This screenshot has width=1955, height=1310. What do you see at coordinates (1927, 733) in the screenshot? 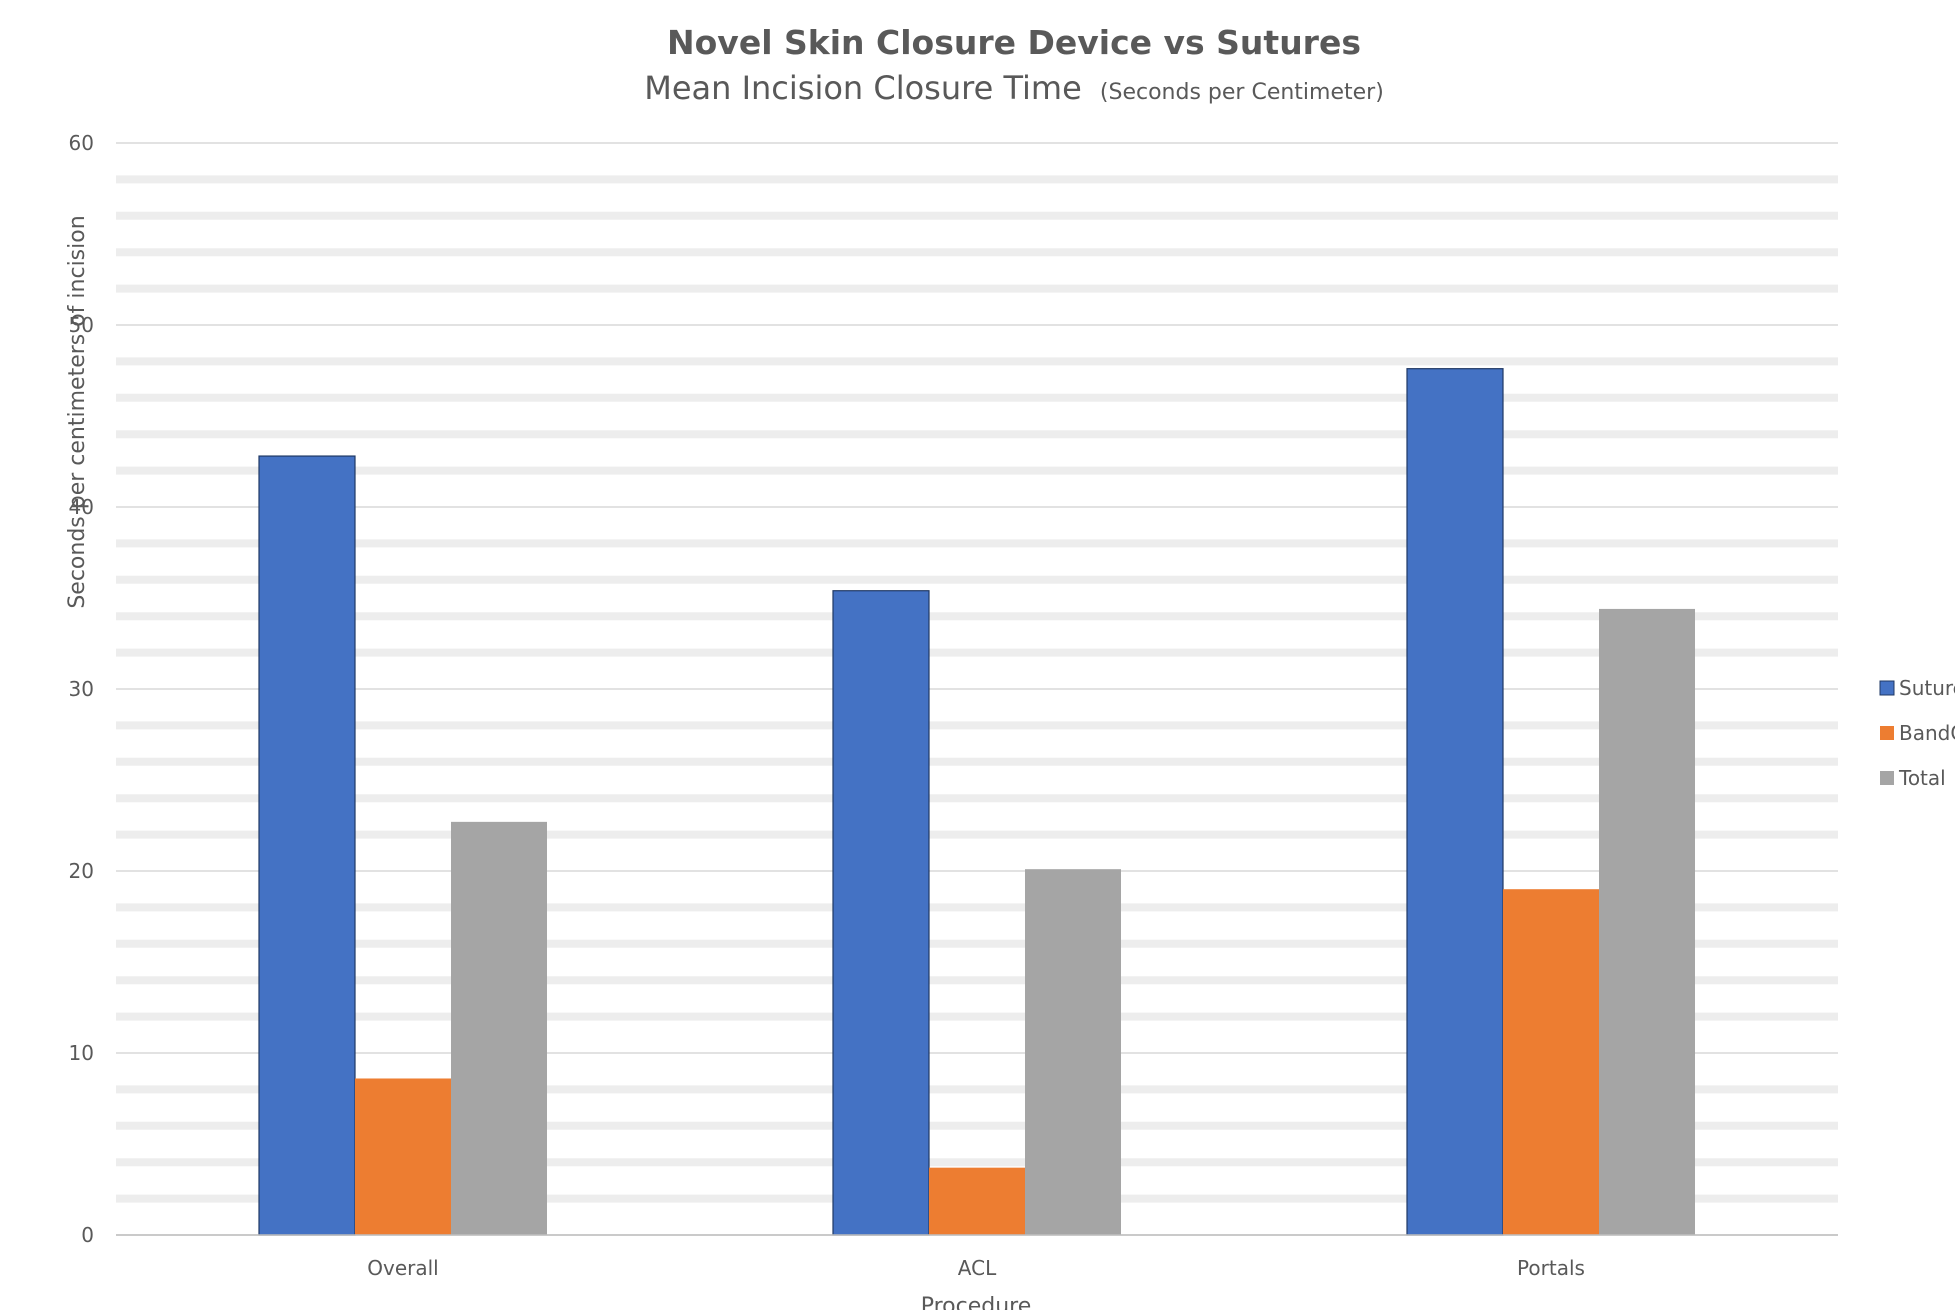
I see `legend-label-bandgrip: BandGrip` at bounding box center [1927, 733].